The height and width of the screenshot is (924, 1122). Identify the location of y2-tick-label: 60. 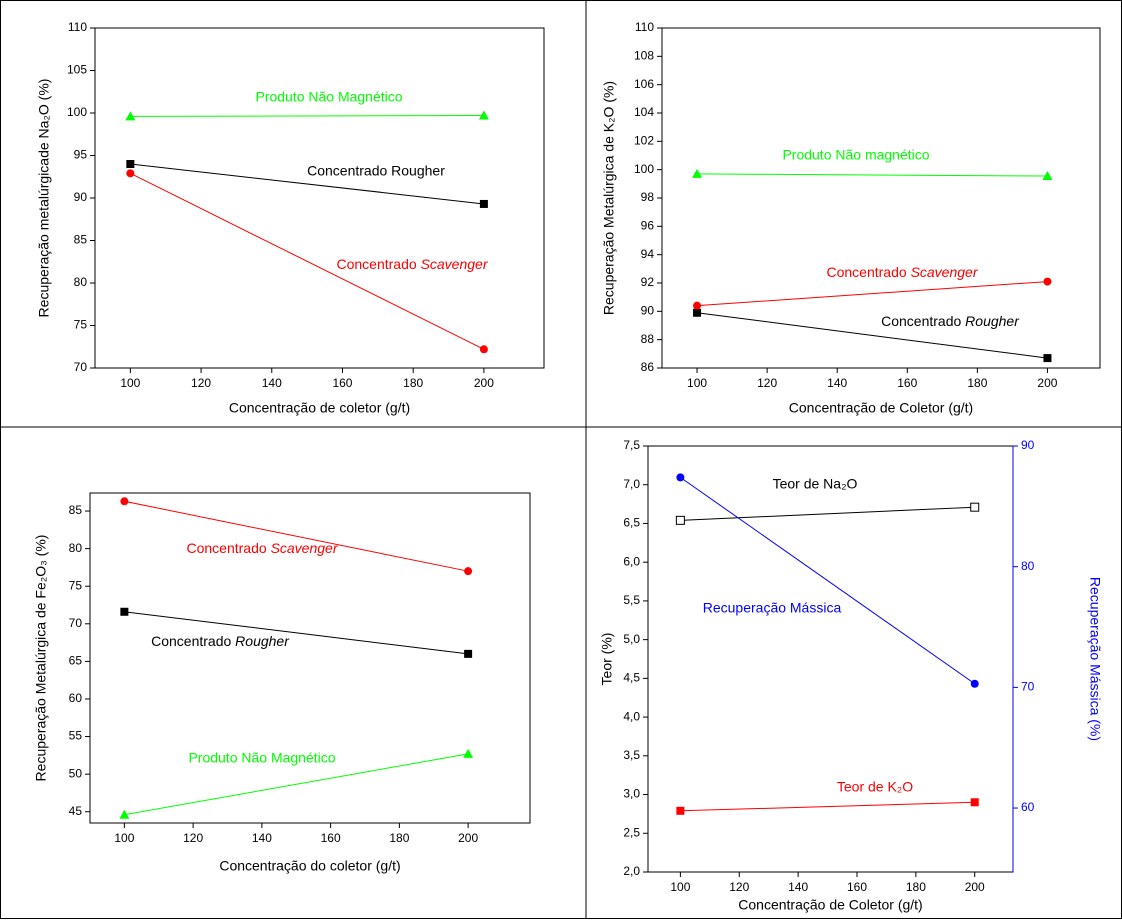
(1028, 807).